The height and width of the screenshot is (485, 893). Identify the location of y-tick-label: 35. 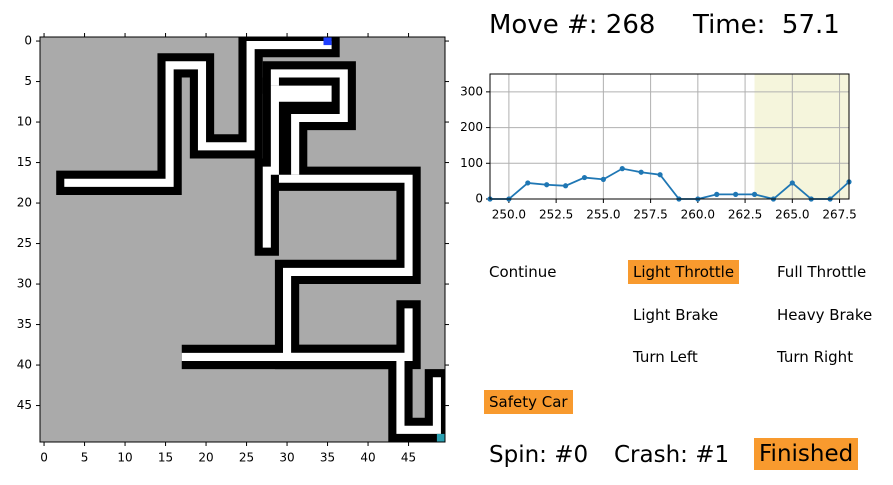
(24, 324).